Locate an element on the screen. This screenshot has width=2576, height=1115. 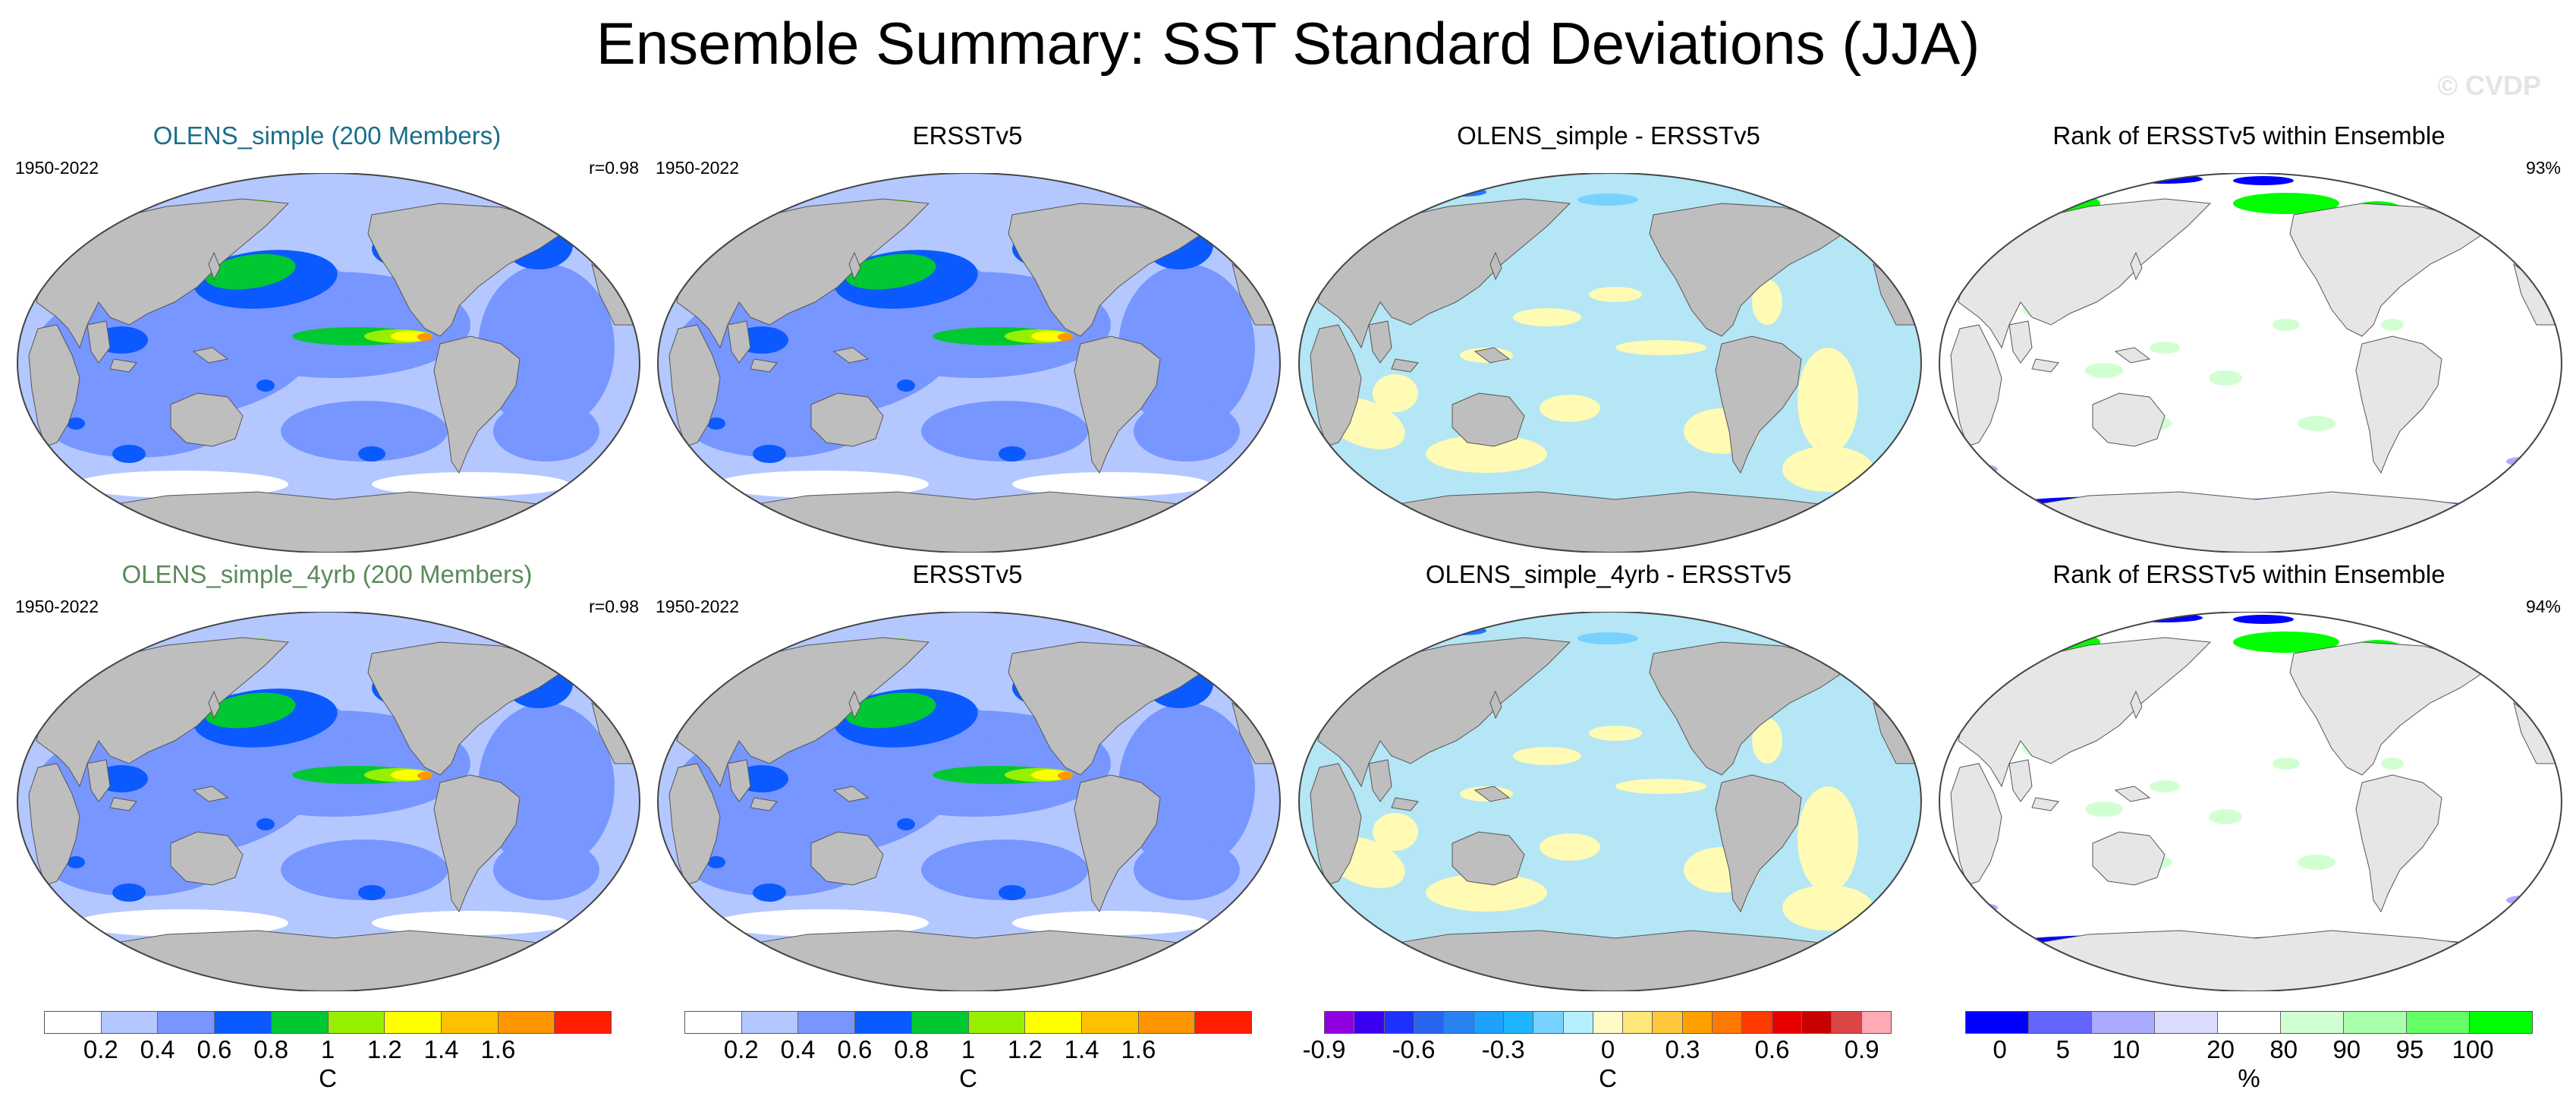
panel-title: OLENS_simple (200 Members) is located at coordinates (327, 135).